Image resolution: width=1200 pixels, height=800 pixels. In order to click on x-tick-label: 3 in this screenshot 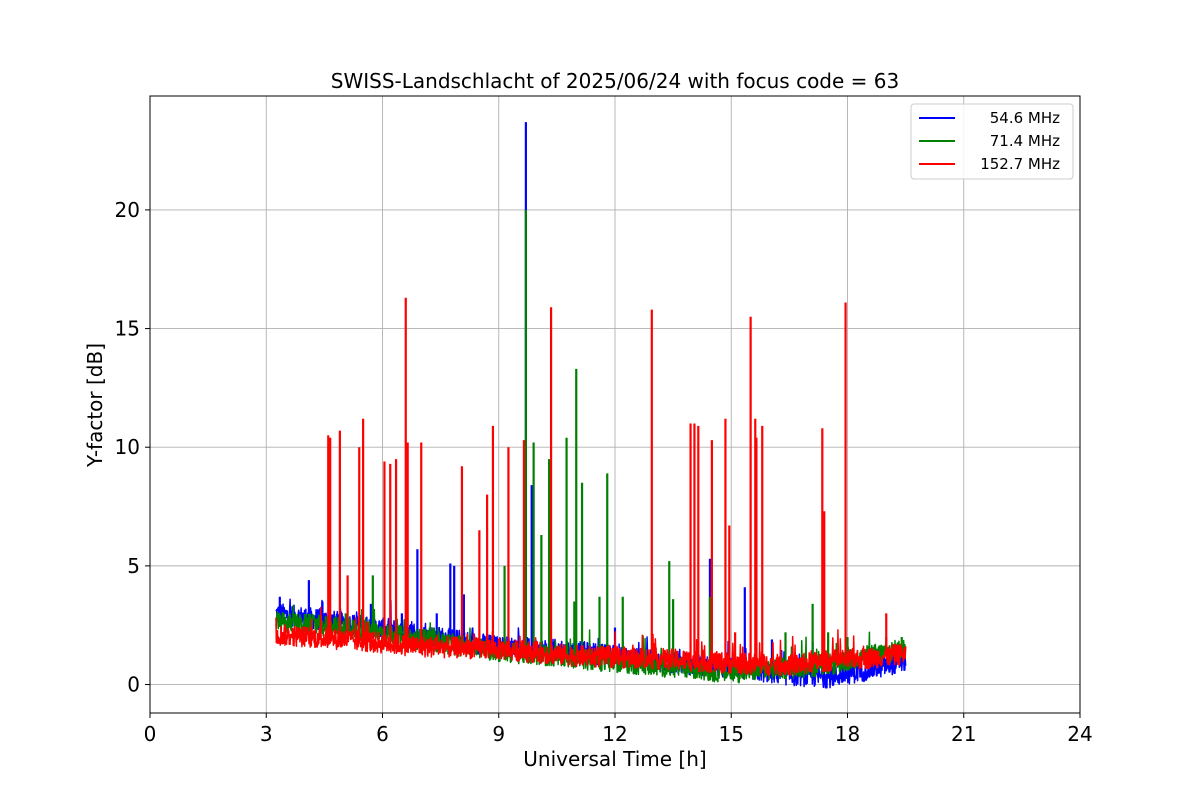, I will do `click(266, 734)`.